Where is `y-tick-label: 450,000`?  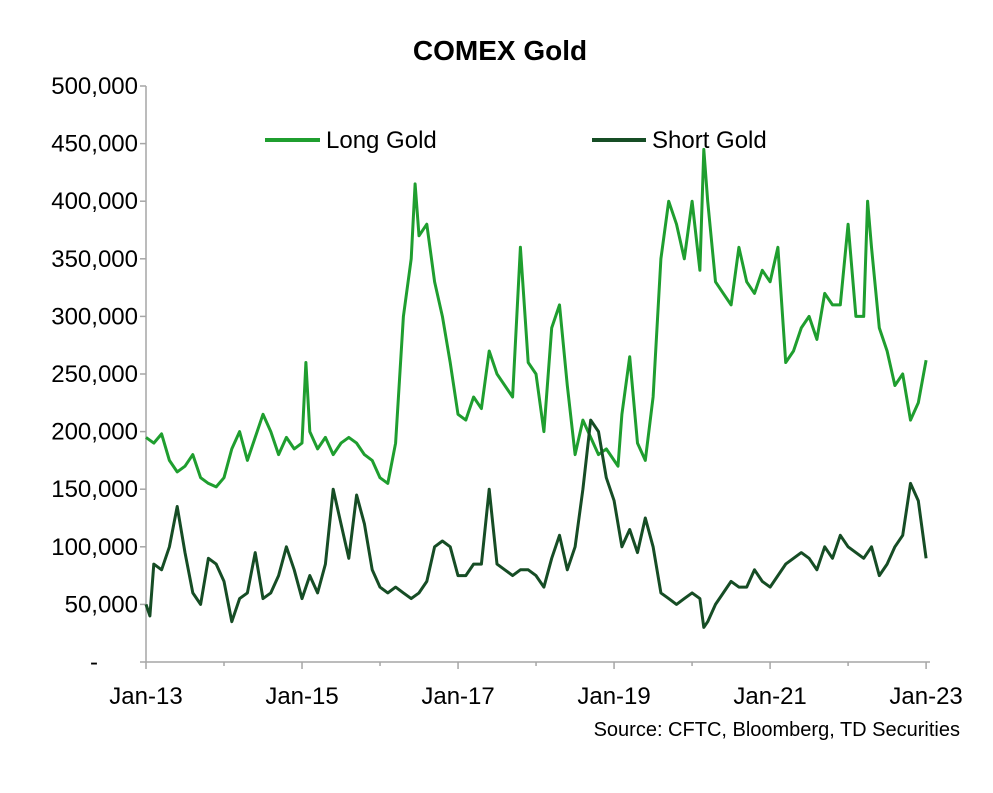 y-tick-label: 450,000 is located at coordinates (94, 144).